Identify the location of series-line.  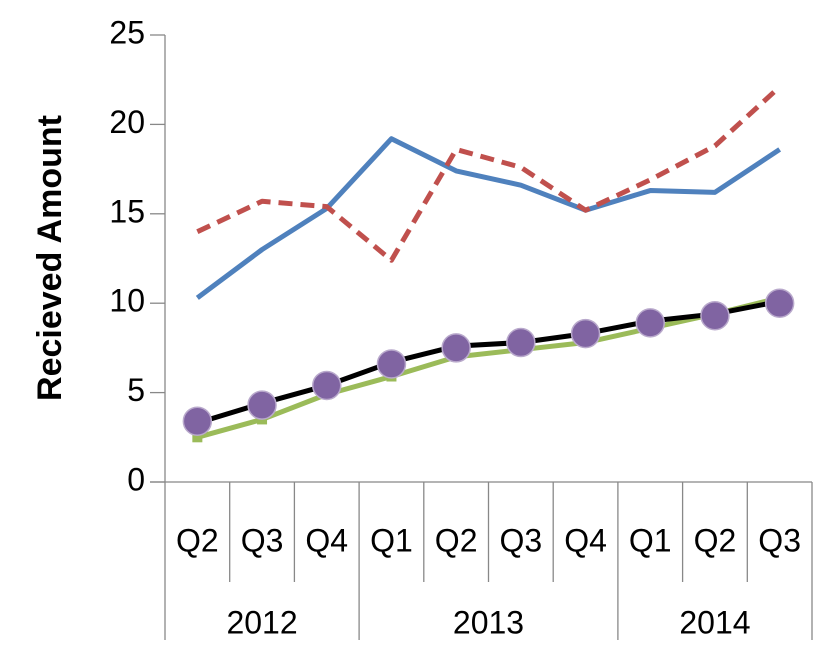
(488, 362).